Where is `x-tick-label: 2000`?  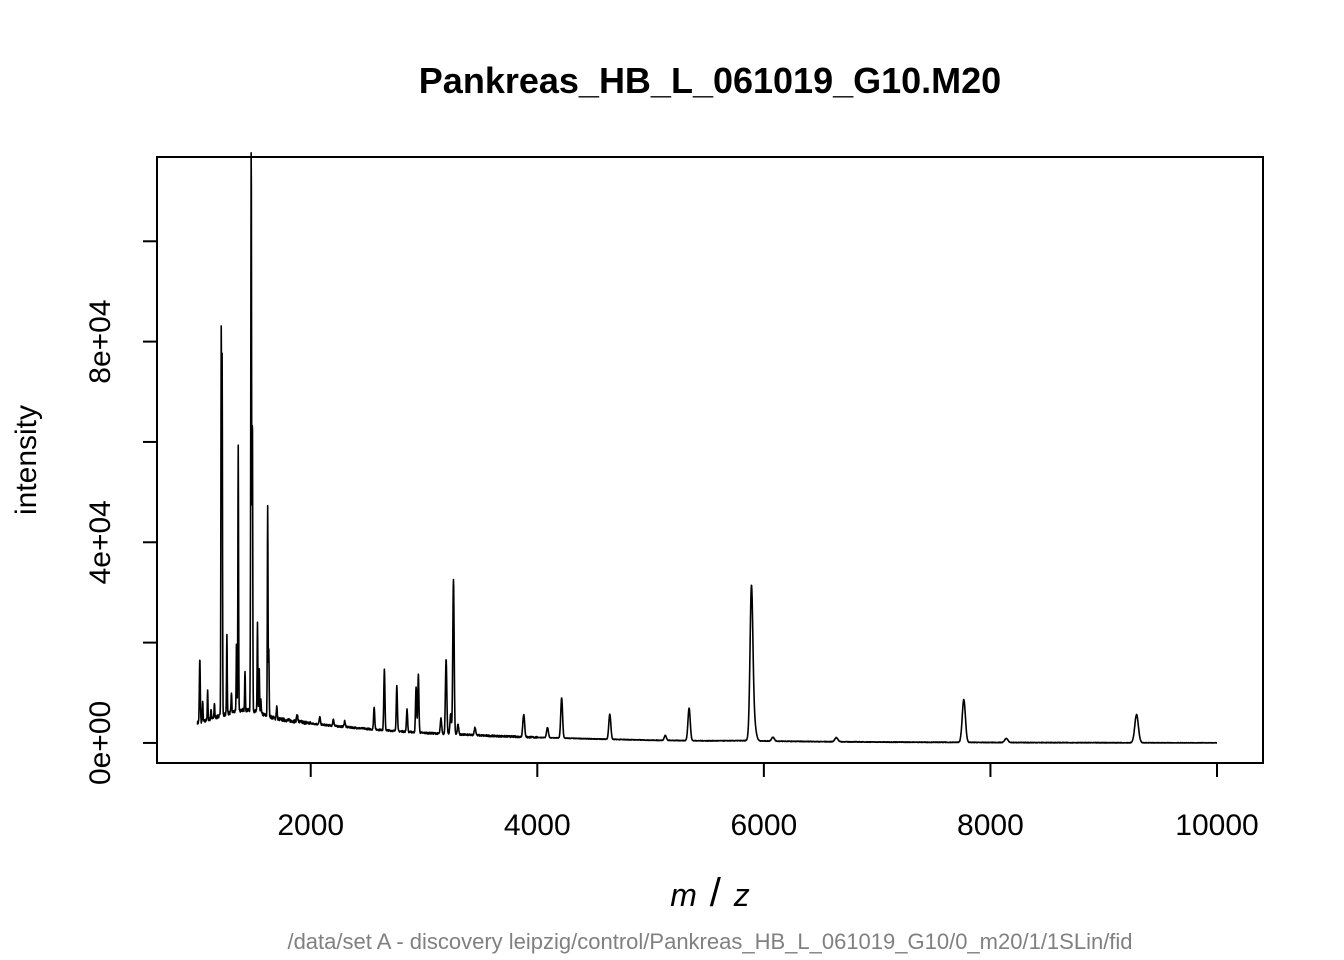 x-tick-label: 2000 is located at coordinates (310, 825).